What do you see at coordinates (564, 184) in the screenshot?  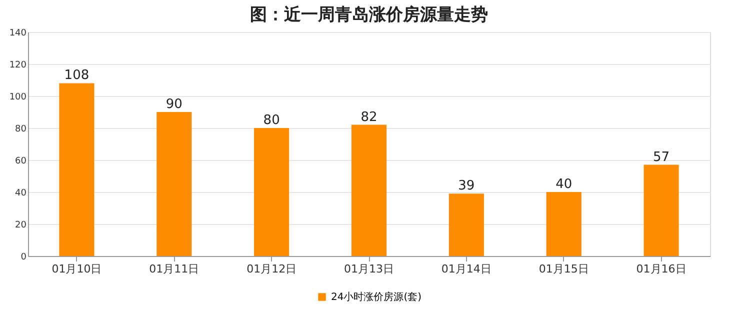 I see `data-label: 40` at bounding box center [564, 184].